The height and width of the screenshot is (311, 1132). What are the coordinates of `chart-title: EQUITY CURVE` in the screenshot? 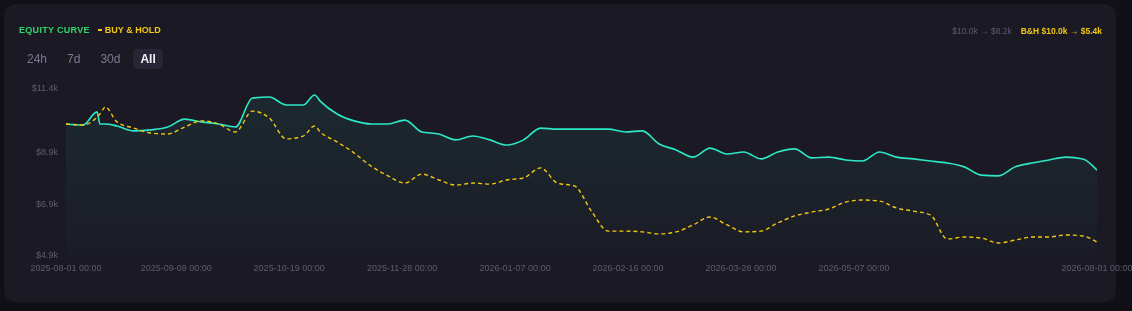 It's located at (54, 30).